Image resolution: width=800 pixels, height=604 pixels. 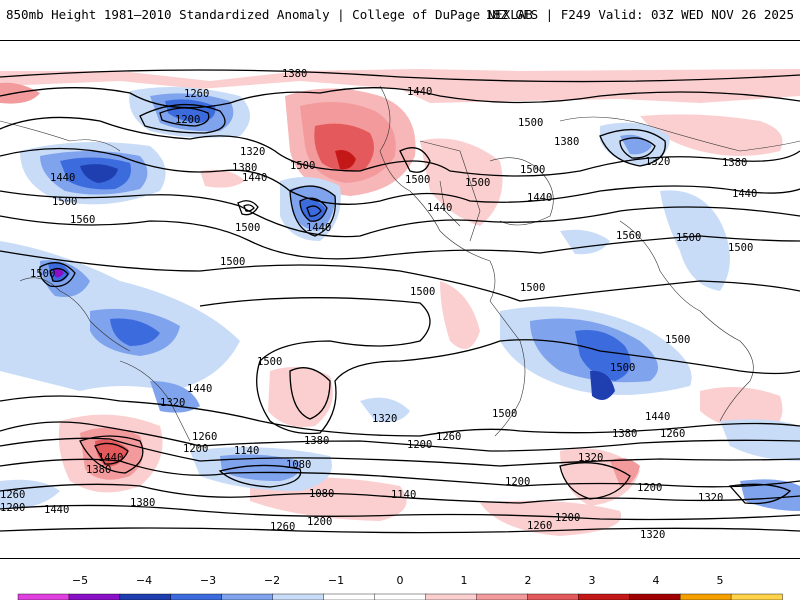 I want to click on colorbar-tick-label: 2, so click(x=528, y=580).